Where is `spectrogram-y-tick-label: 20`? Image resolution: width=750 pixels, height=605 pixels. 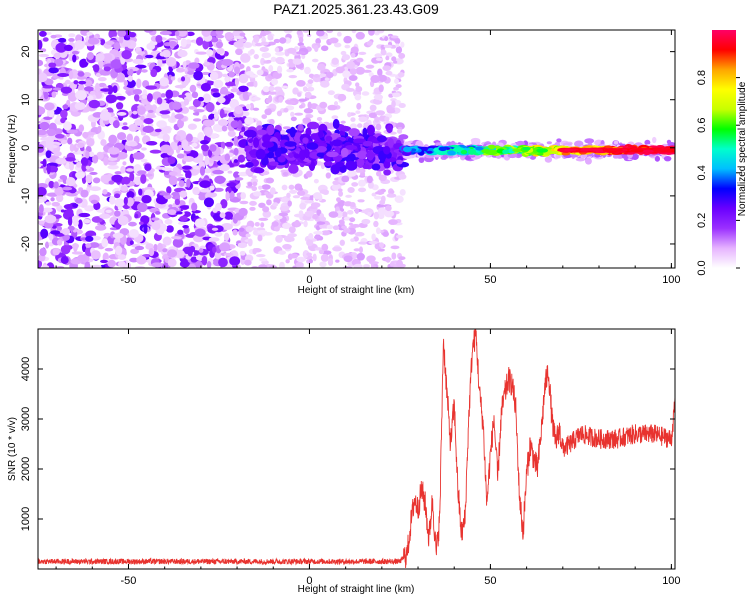
spectrogram-y-tick-label: 20 is located at coordinates (26, 52).